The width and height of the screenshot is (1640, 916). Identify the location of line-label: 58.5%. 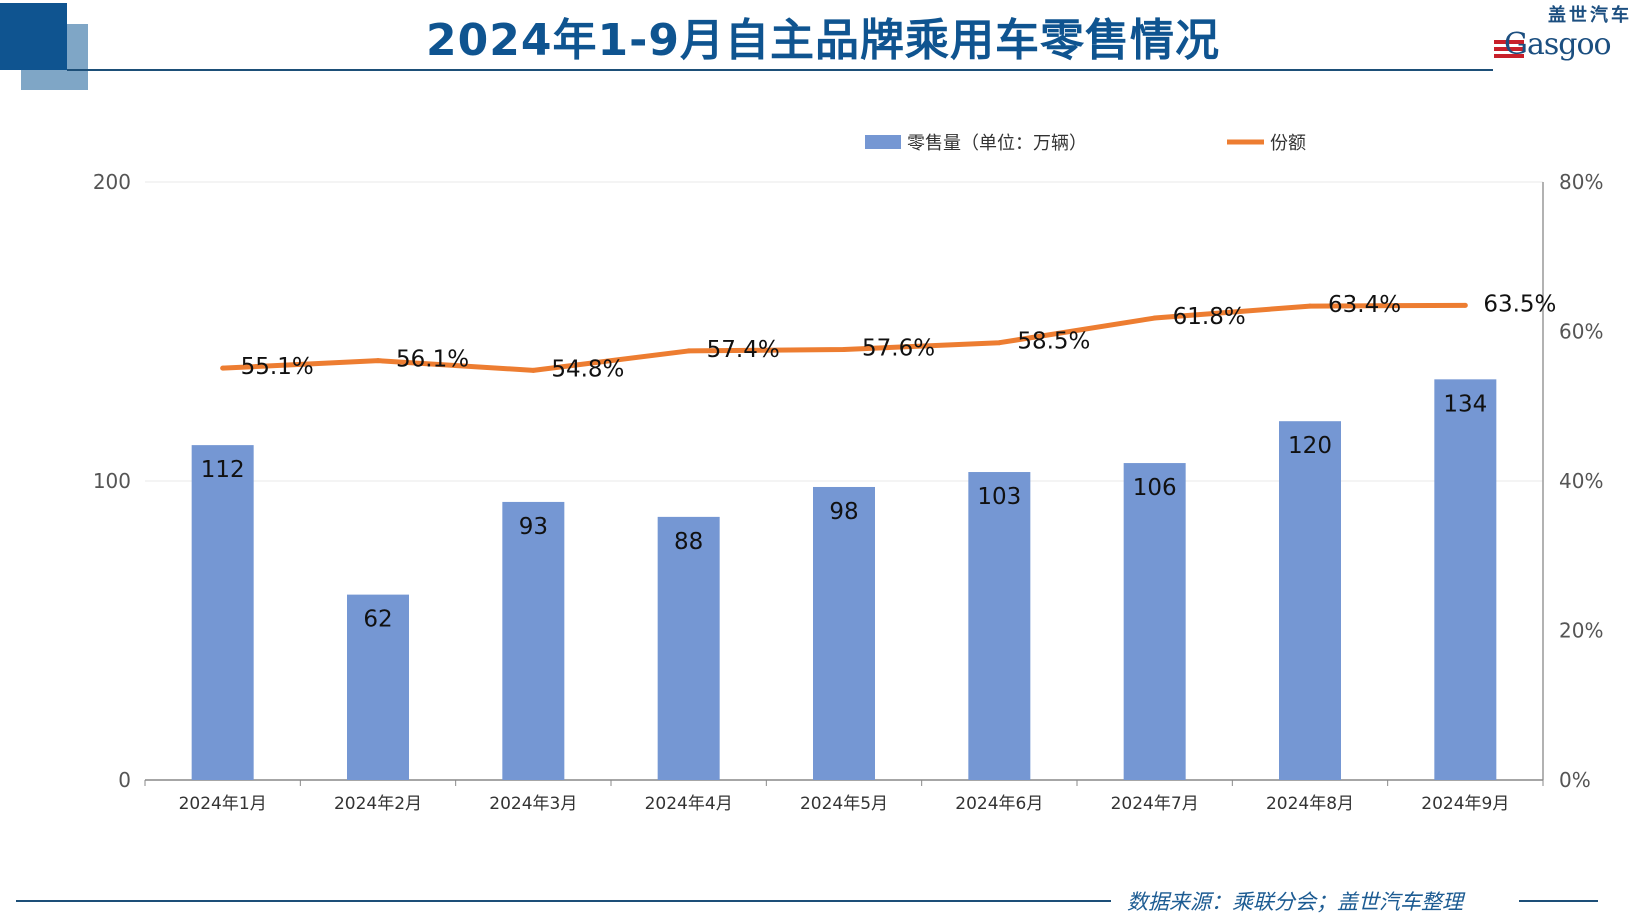
(1053, 342).